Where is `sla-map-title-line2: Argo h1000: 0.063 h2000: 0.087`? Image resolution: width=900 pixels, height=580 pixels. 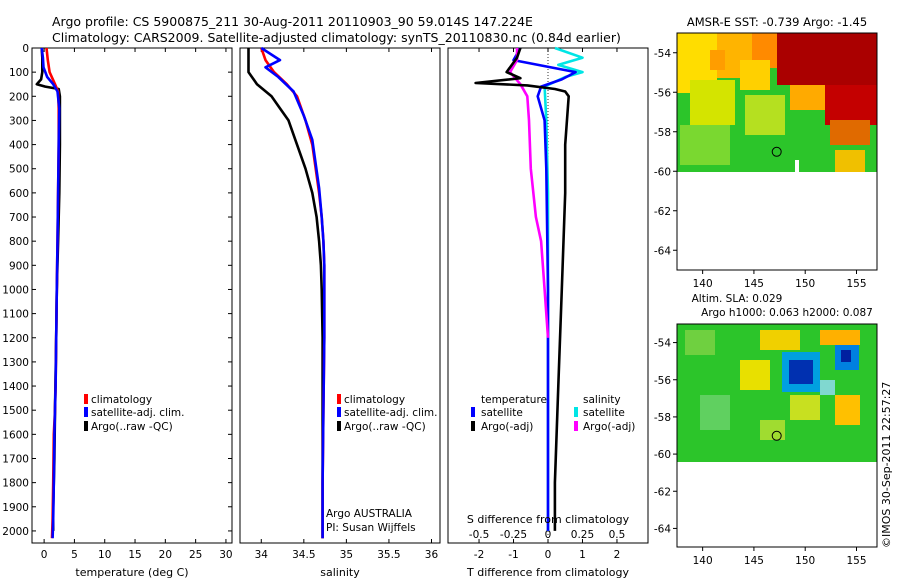
sla-map-title-line2: Argo h1000: 0.063 h2000: 0.087 is located at coordinates (787, 313).